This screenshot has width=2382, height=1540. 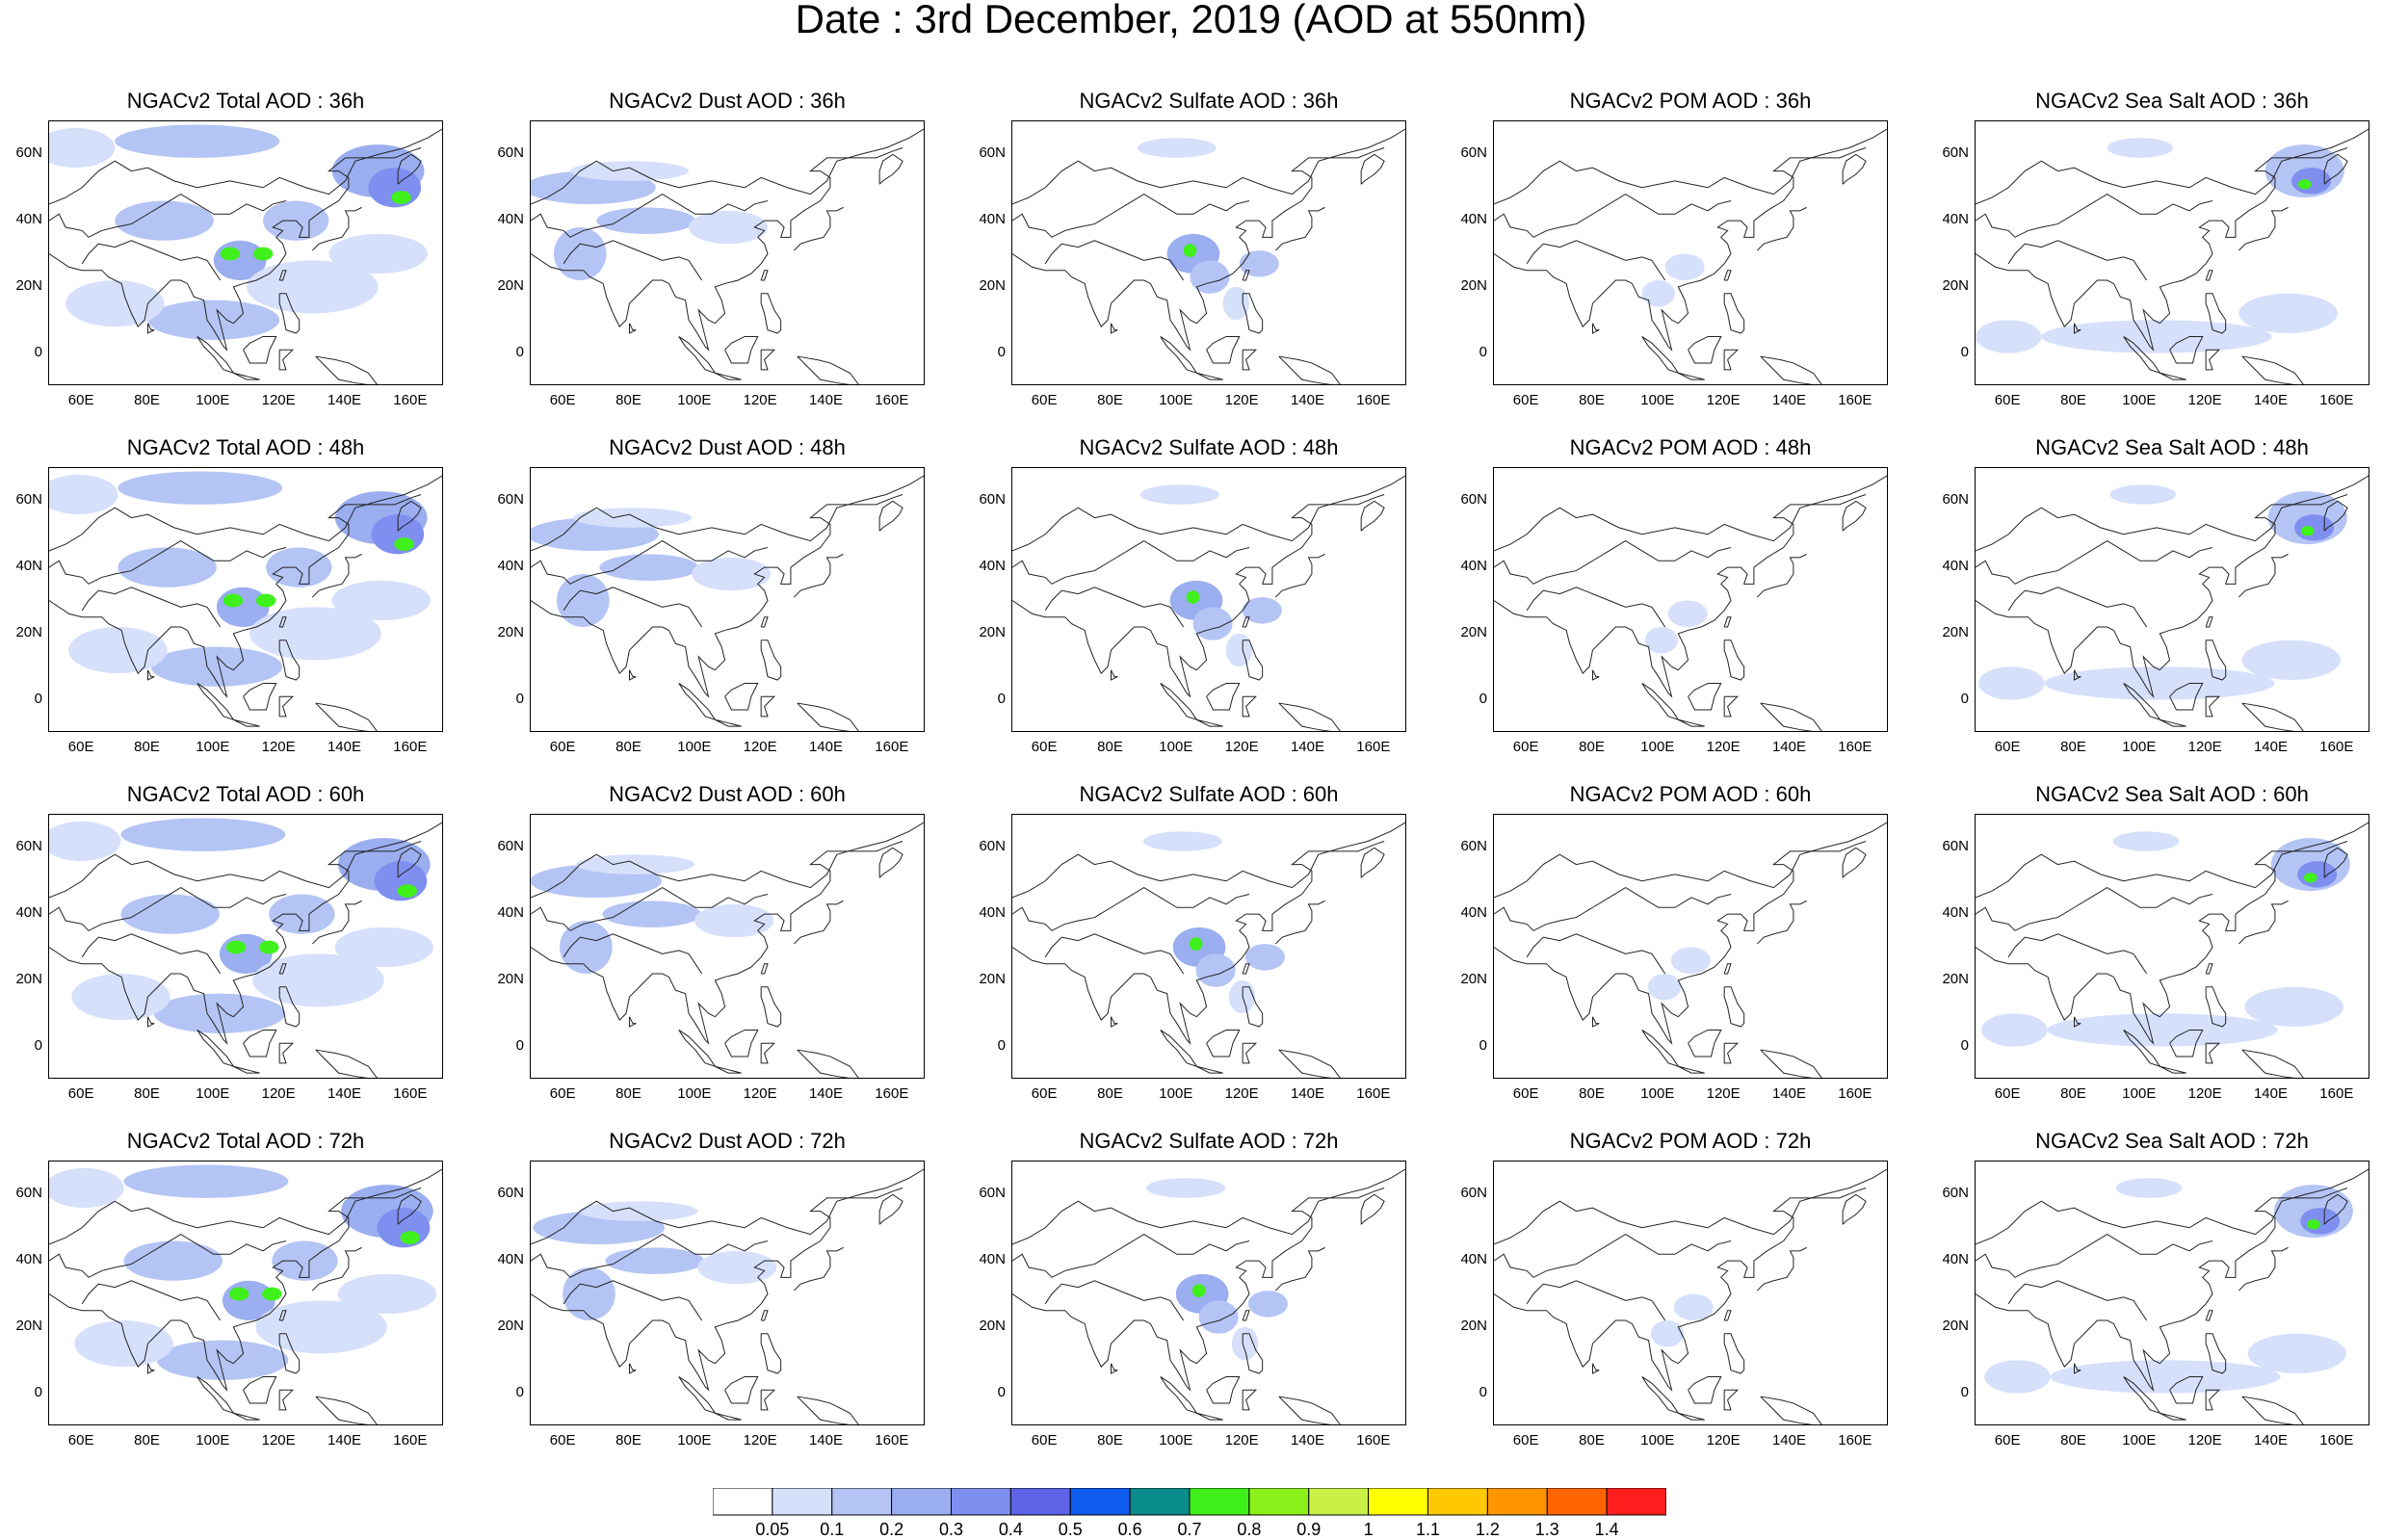 What do you see at coordinates (891, 1529) in the screenshot?
I see `colorbar-label: 0.2` at bounding box center [891, 1529].